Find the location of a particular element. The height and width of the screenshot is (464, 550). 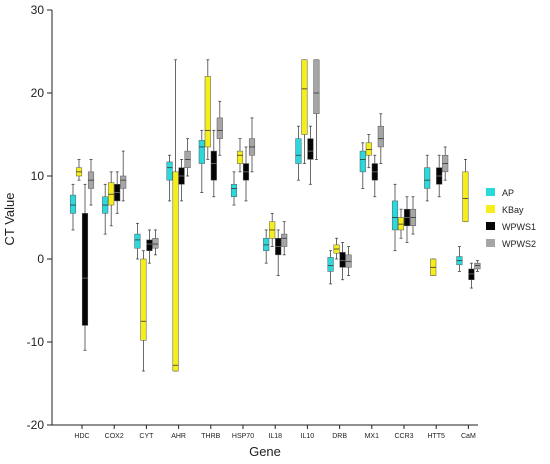

x-tick-label: CCR3 is located at coordinates (403, 436).